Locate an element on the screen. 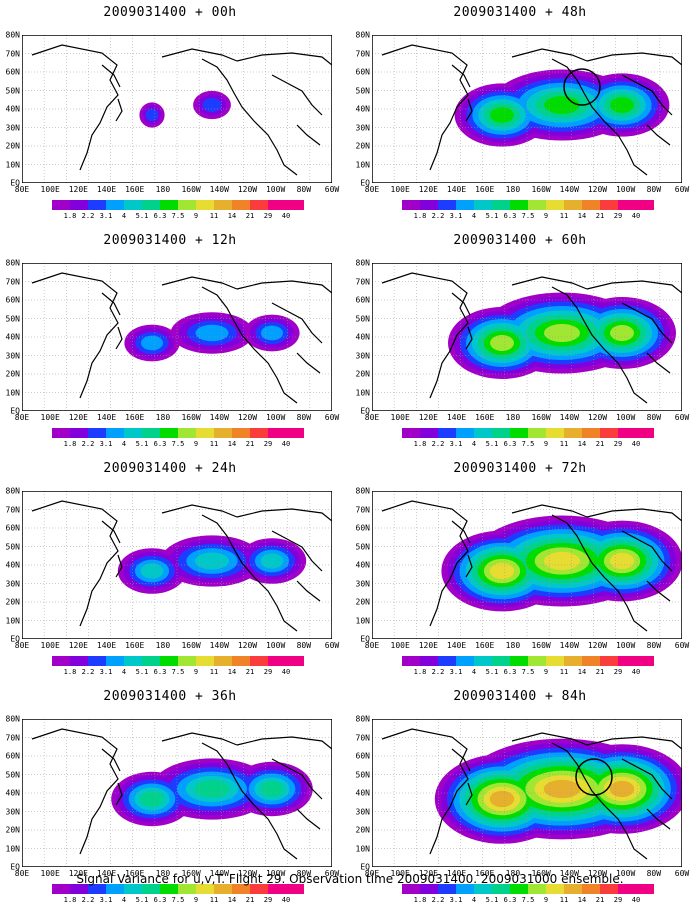  variance-map is located at coordinates (177, 109).